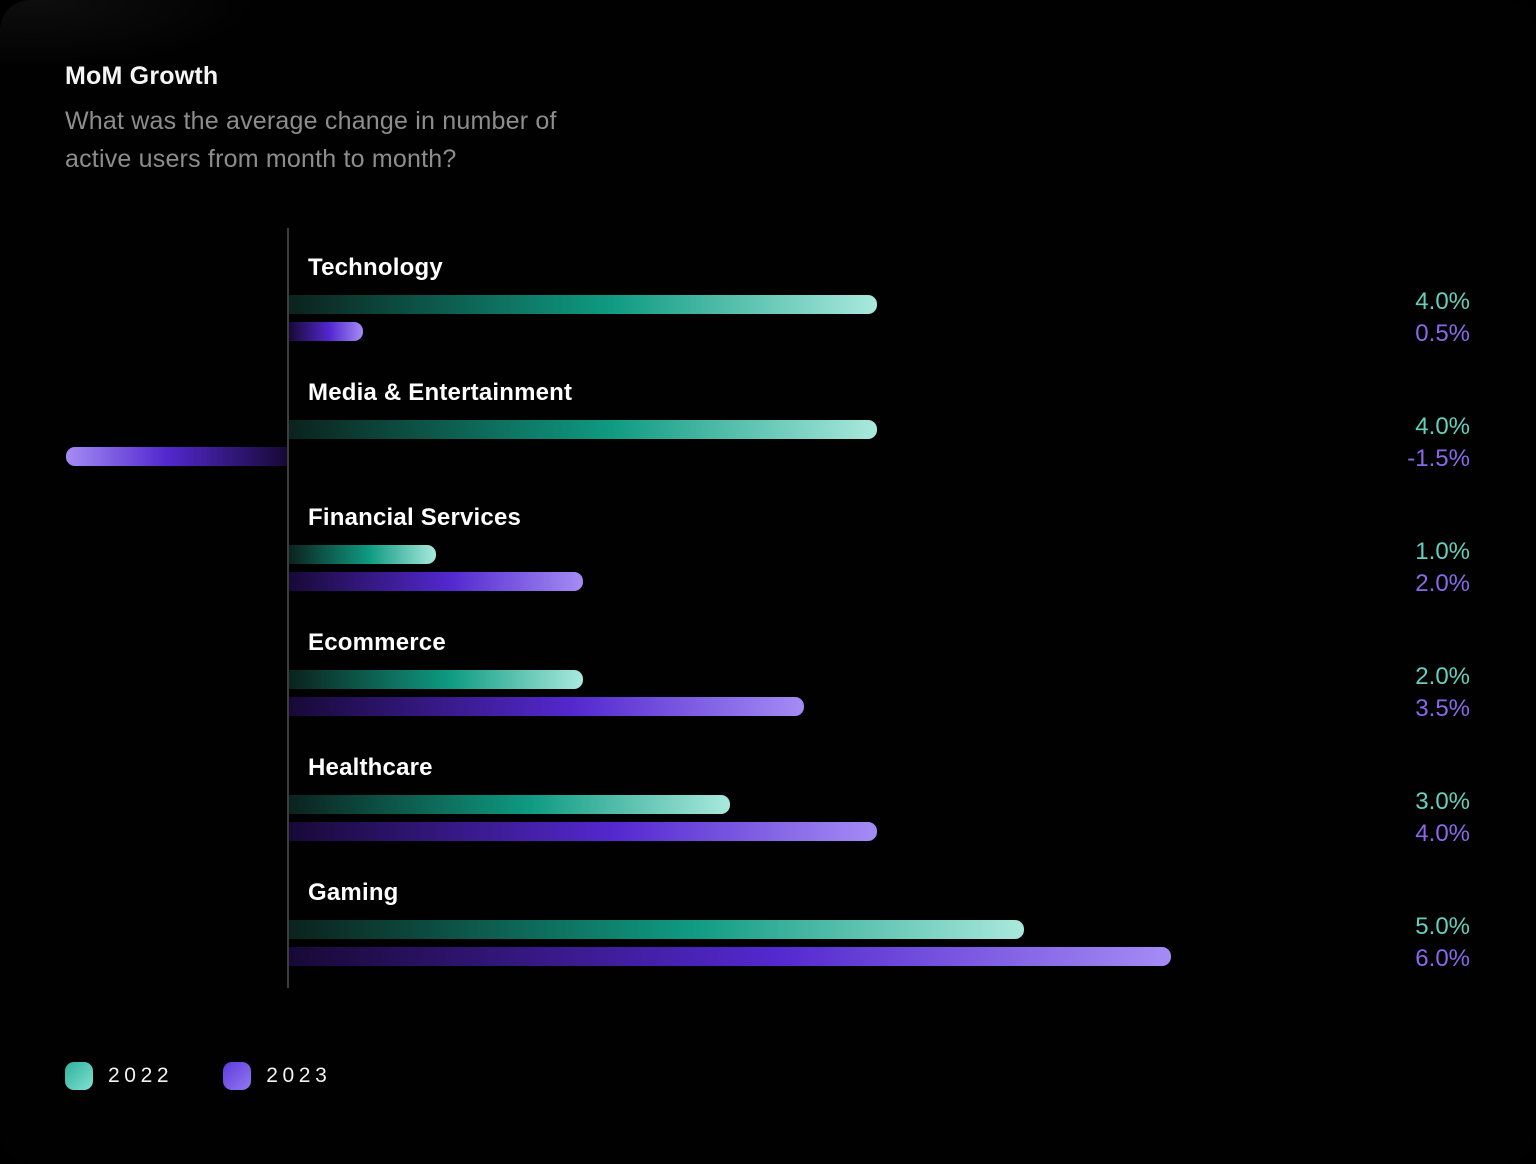 The height and width of the screenshot is (1164, 1536). What do you see at coordinates (1442, 833) in the screenshot?
I see `value-label-healthcare-2023: 4.0%` at bounding box center [1442, 833].